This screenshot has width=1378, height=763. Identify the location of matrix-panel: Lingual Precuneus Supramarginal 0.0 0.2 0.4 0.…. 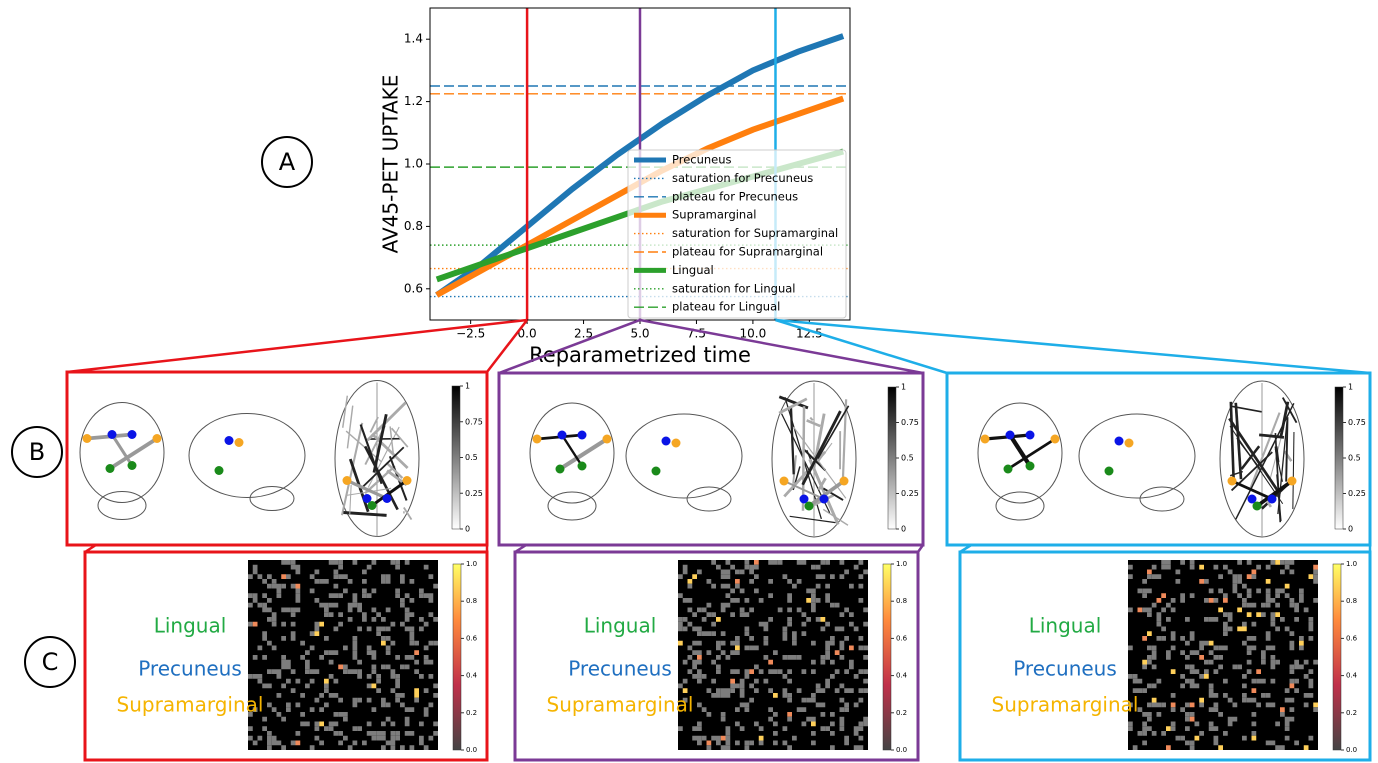
(1175, 657).